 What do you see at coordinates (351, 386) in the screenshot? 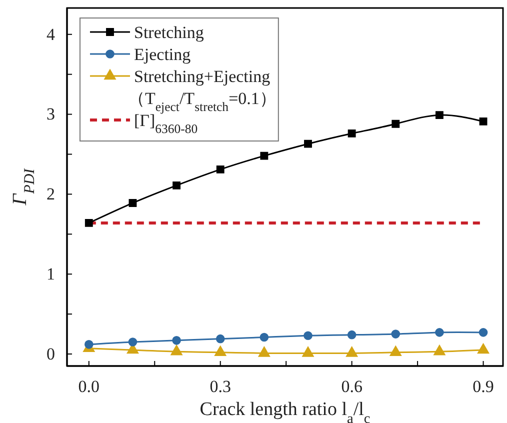
I see `x-tick-label: 0.6` at bounding box center [351, 386].